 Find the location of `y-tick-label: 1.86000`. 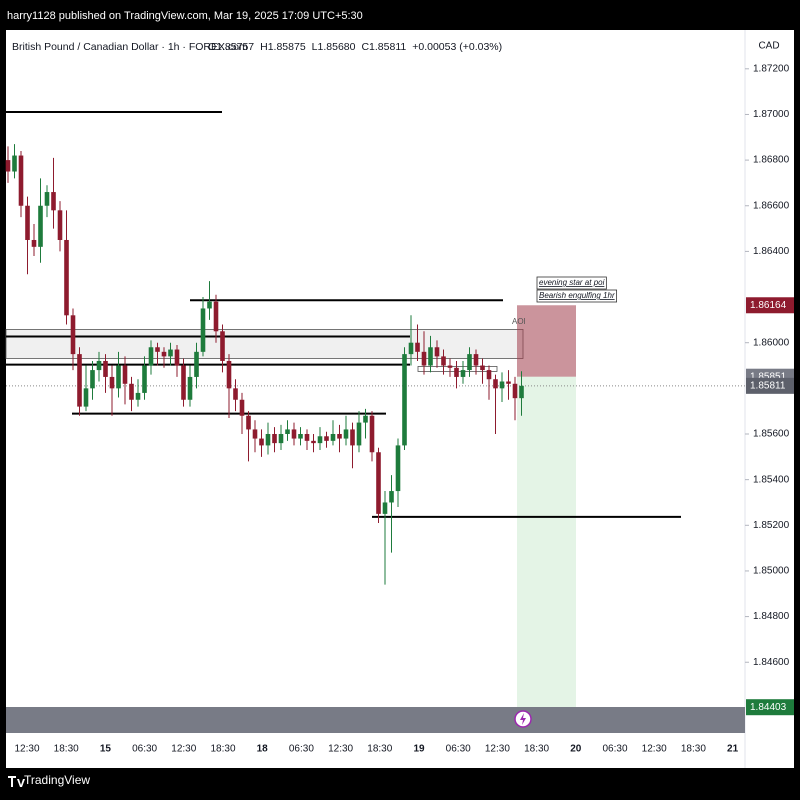

y-tick-label: 1.86000 is located at coordinates (771, 342).